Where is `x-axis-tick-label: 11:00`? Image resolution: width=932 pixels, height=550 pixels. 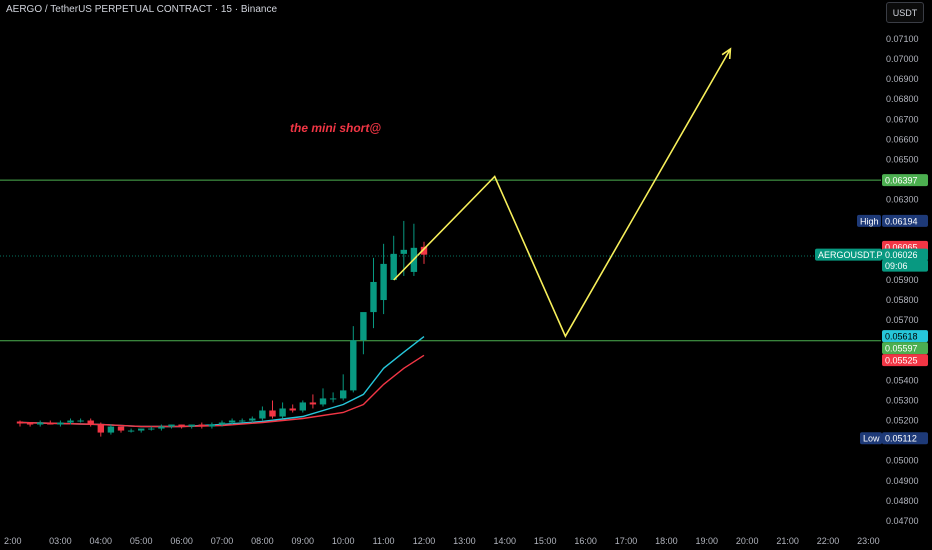 x-axis-tick-label: 11:00 is located at coordinates (384, 541).